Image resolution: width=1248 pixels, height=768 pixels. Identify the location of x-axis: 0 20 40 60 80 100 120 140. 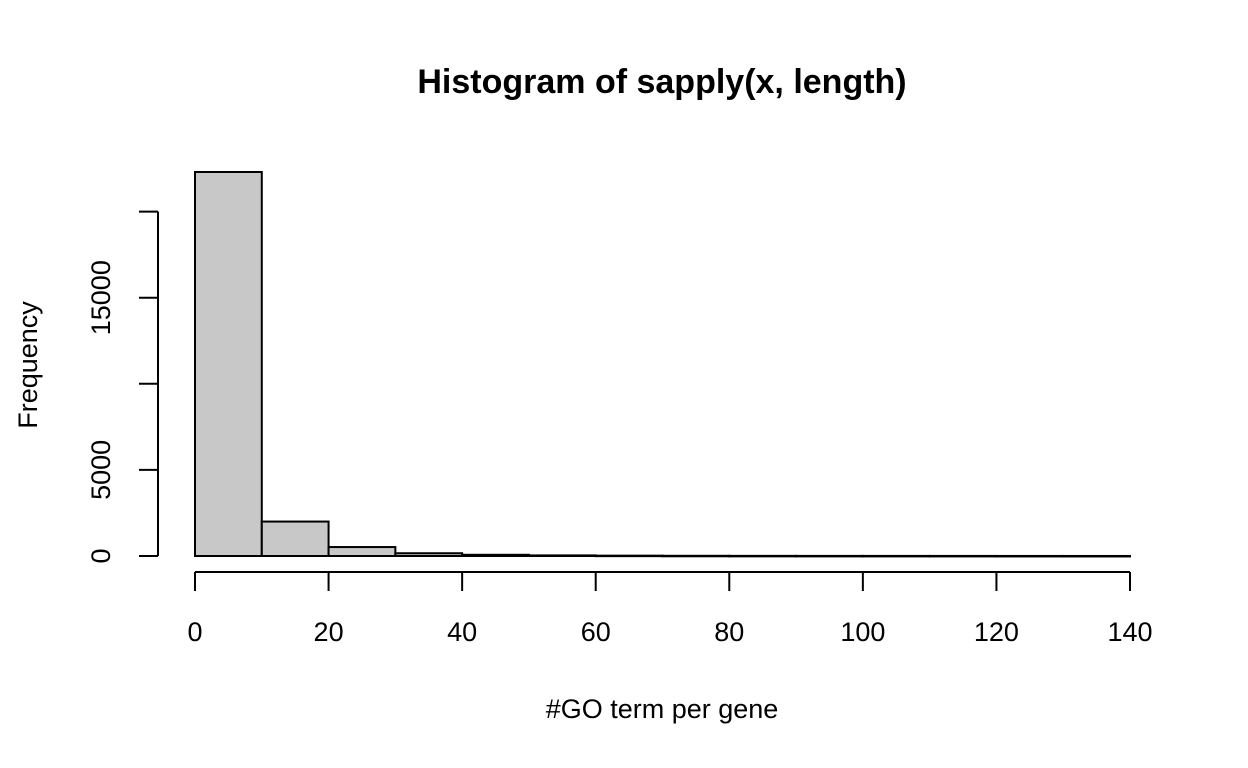
(670, 609).